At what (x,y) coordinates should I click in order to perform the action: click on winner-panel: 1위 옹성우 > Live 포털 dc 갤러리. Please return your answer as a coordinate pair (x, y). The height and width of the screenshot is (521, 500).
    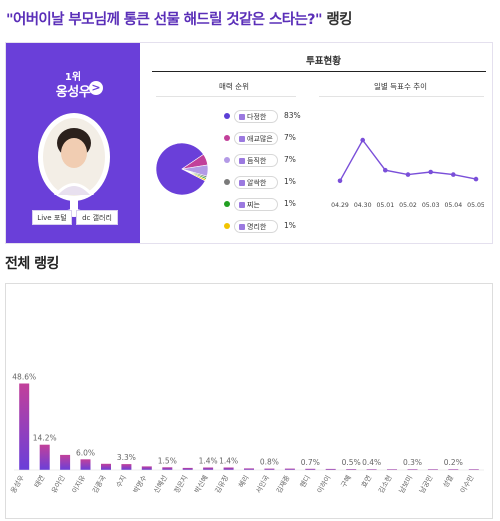
    Looking at the image, I should click on (73, 143).